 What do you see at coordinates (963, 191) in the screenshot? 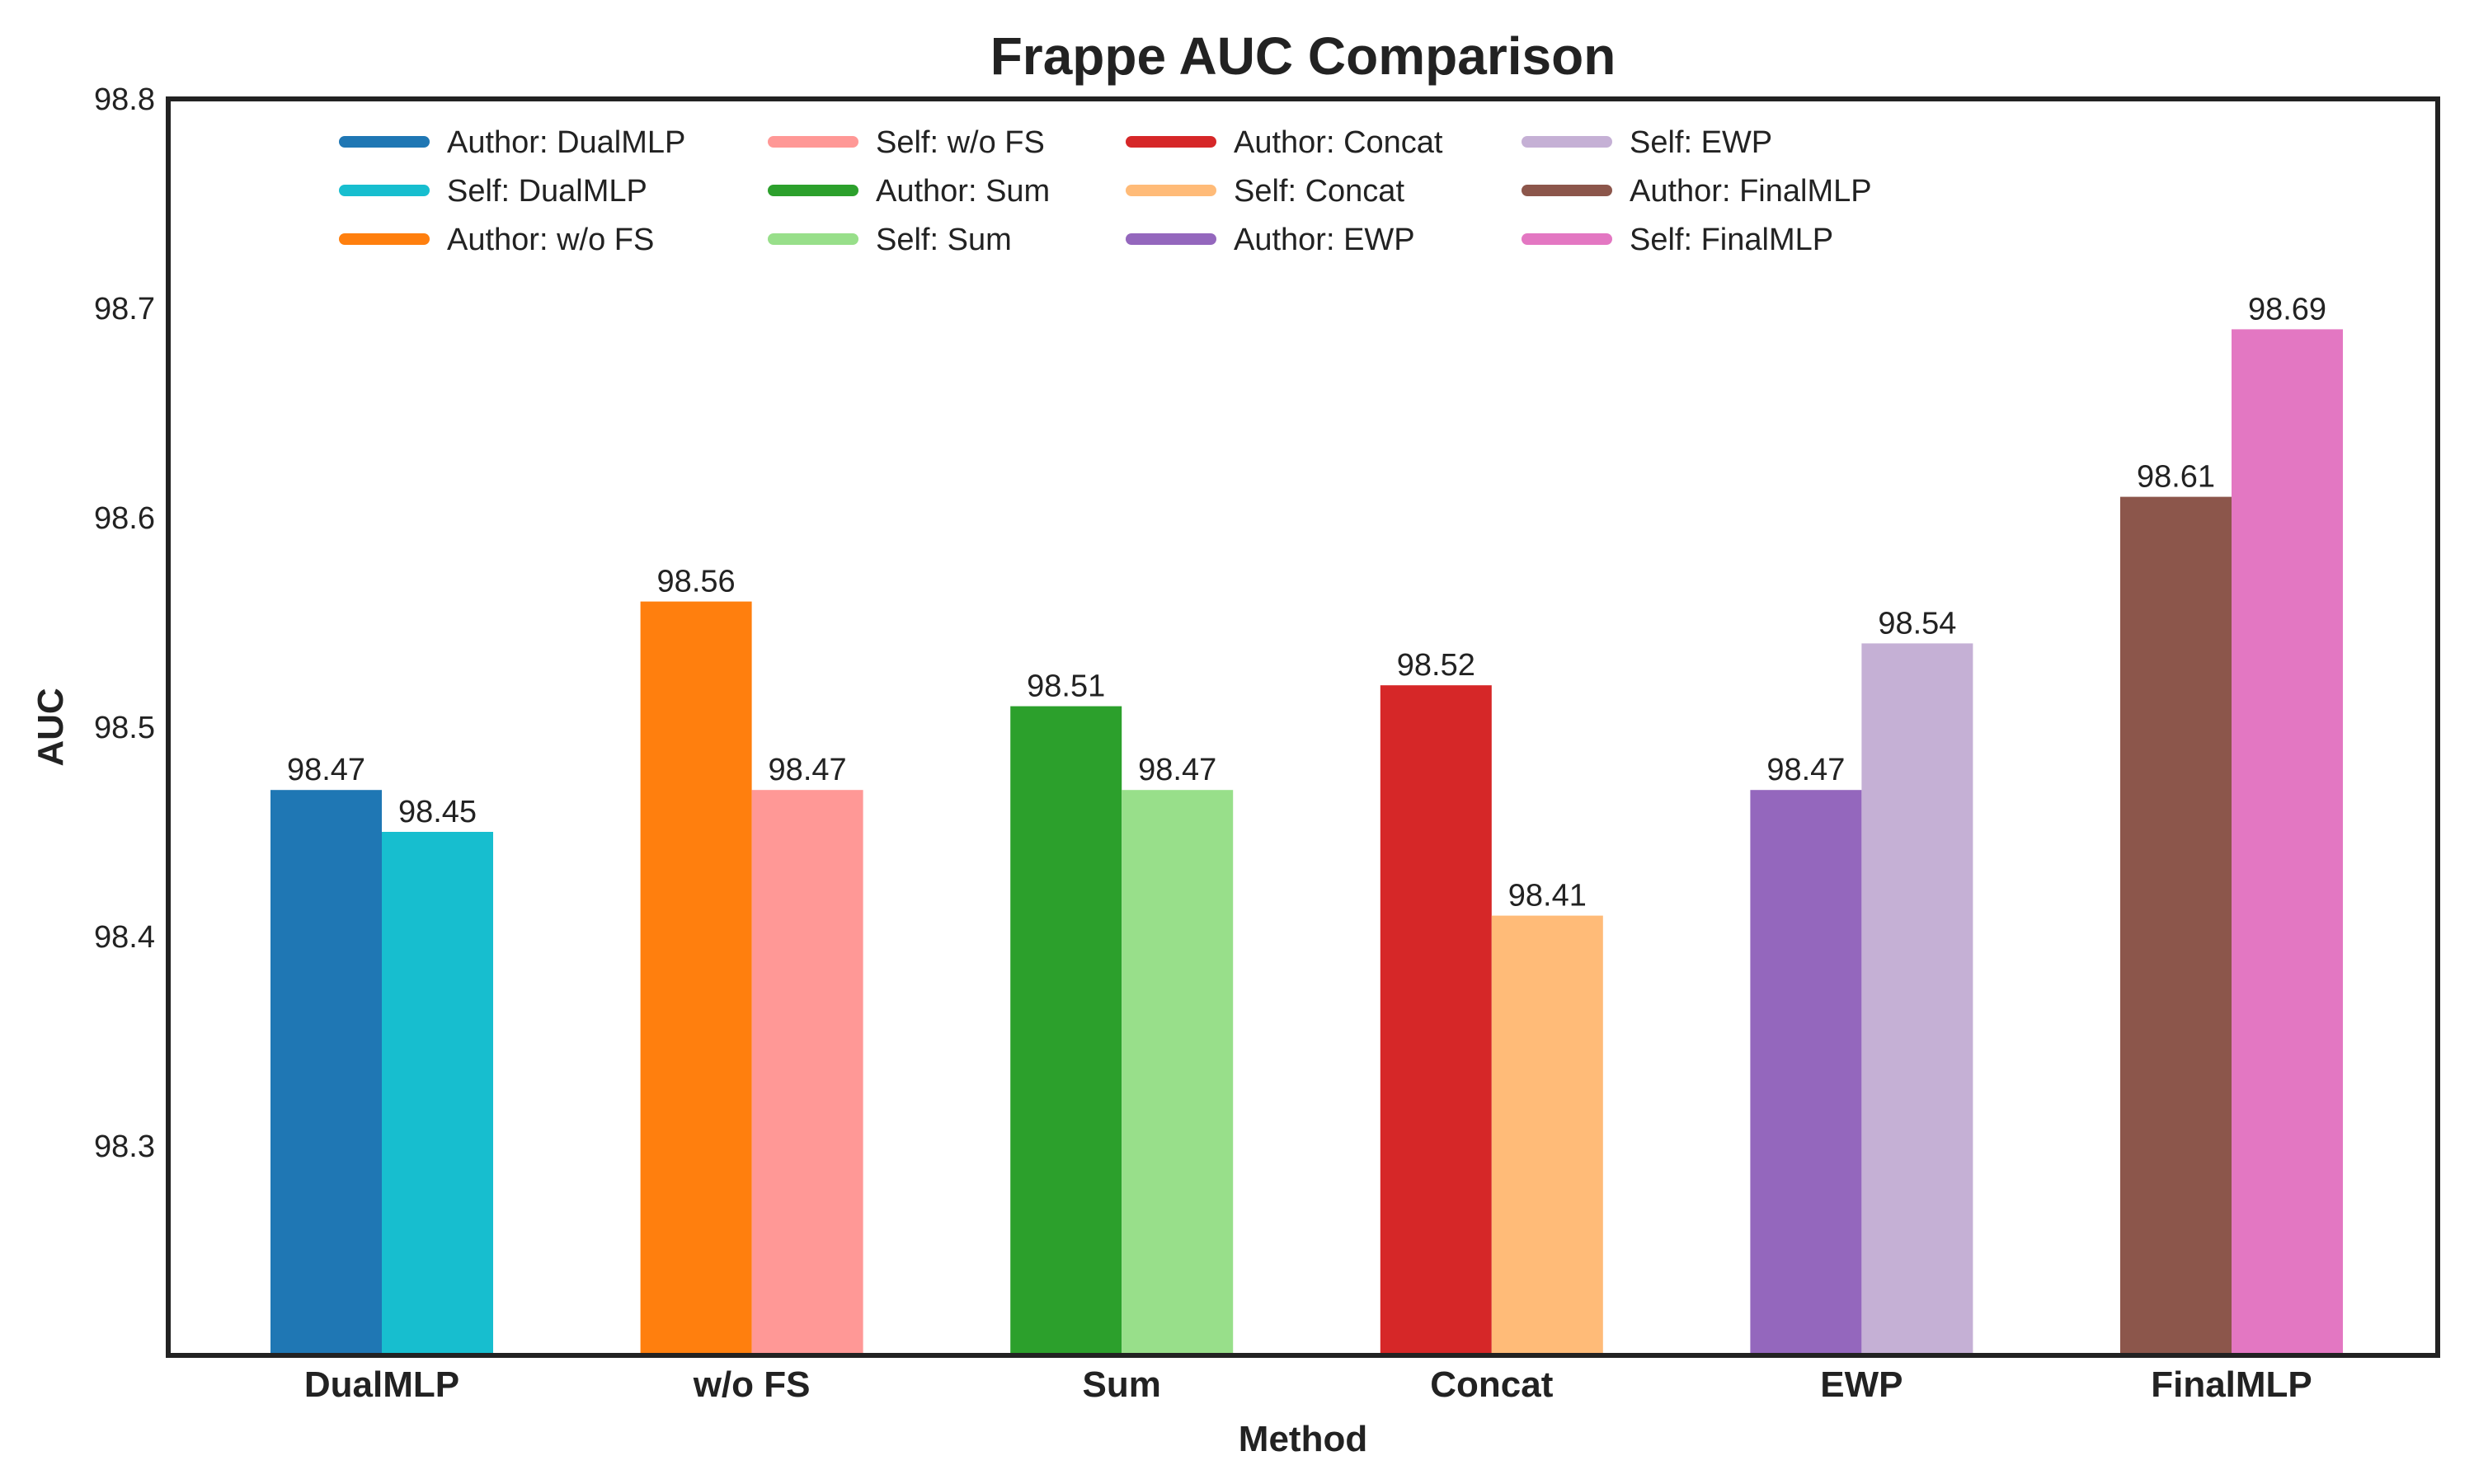
I see `legend-label: Author: Sum` at bounding box center [963, 191].